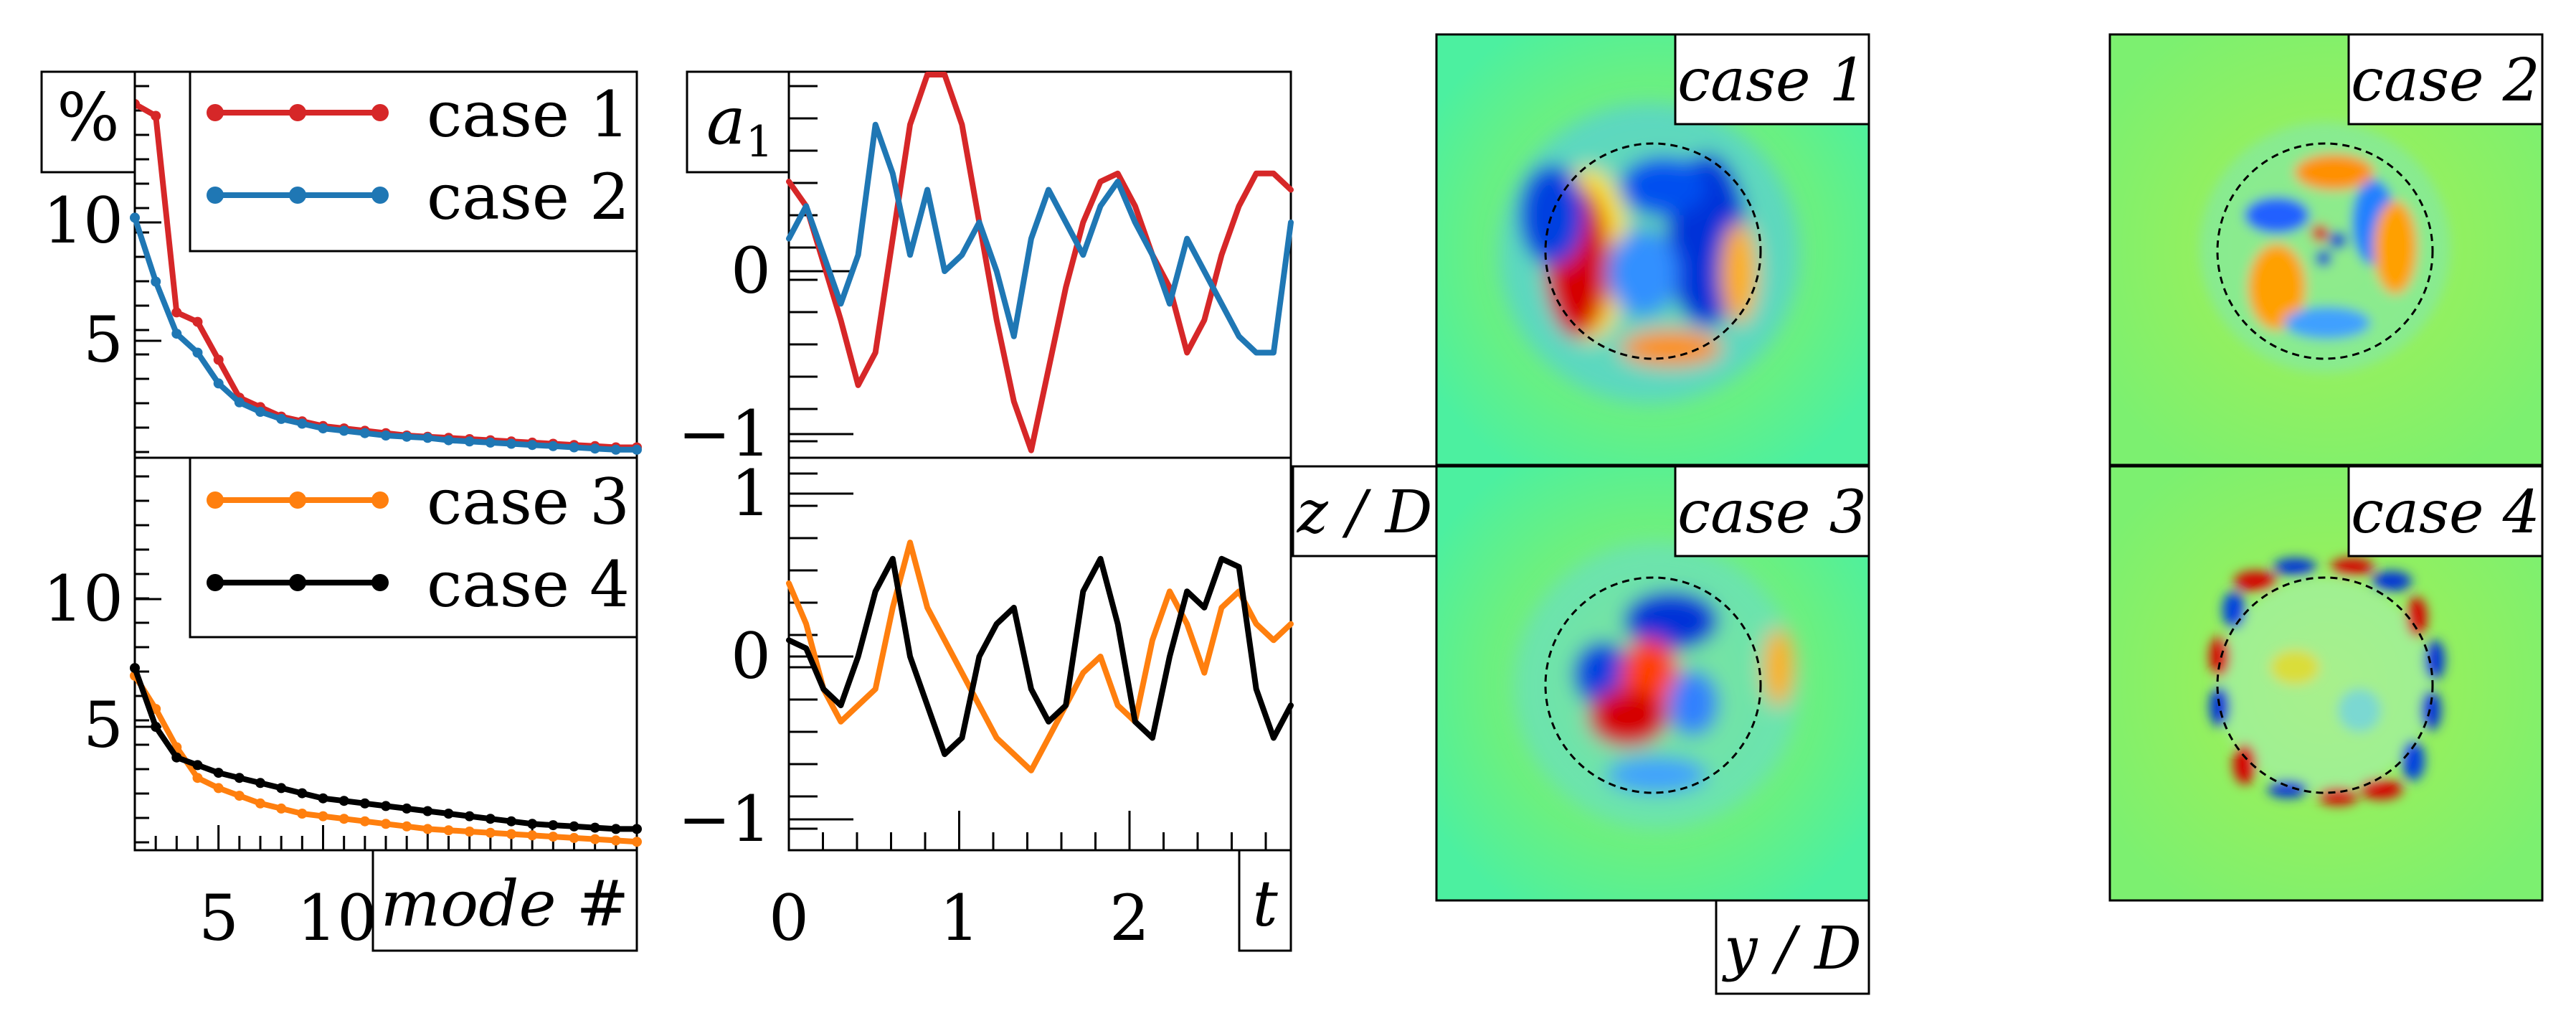 The width and height of the screenshot is (2576, 1026). I want to click on energy-top-ytick-5: 5, so click(103, 340).